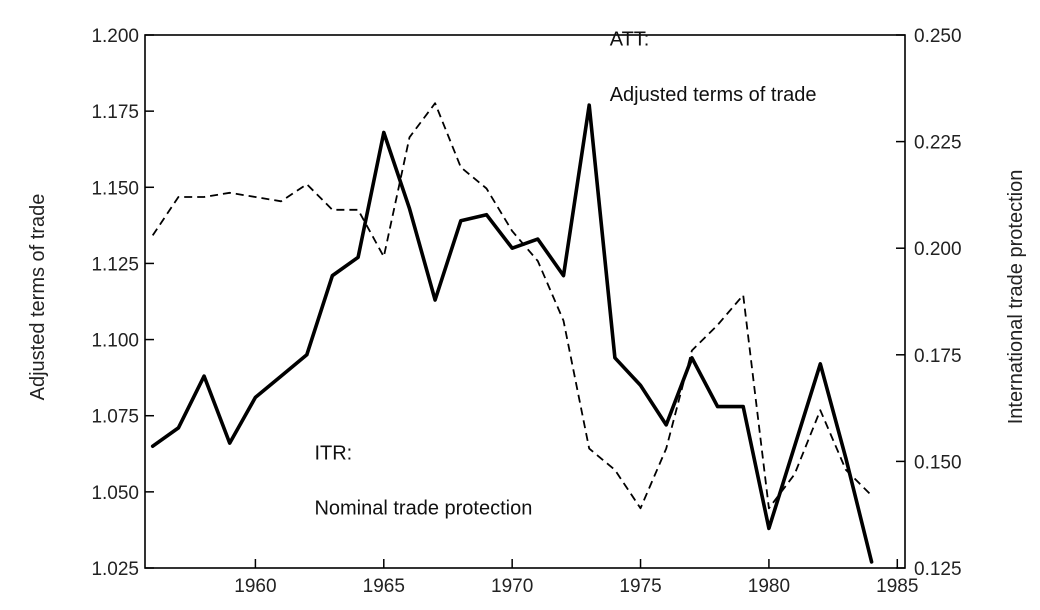 Image resolution: width=1040 pixels, height=610 pixels. What do you see at coordinates (929, 303) in the screenshot?
I see `y-axis-right: 0.250 0.225 0.200 0.175 0.150 0.125` at bounding box center [929, 303].